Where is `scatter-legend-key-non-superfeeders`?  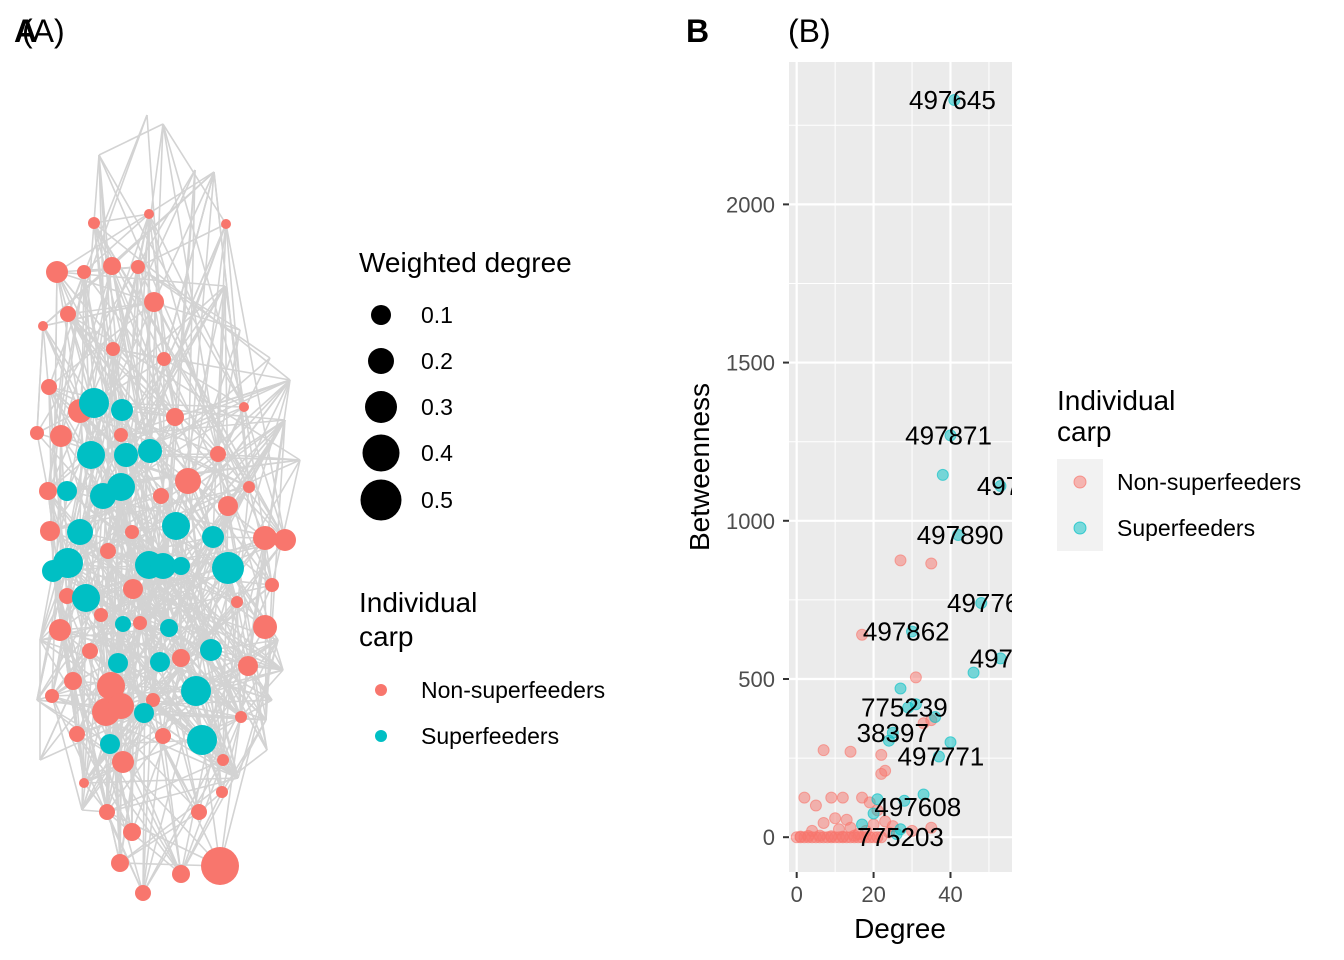
scatter-legend-key-non-superfeeders is located at coordinates (1080, 482).